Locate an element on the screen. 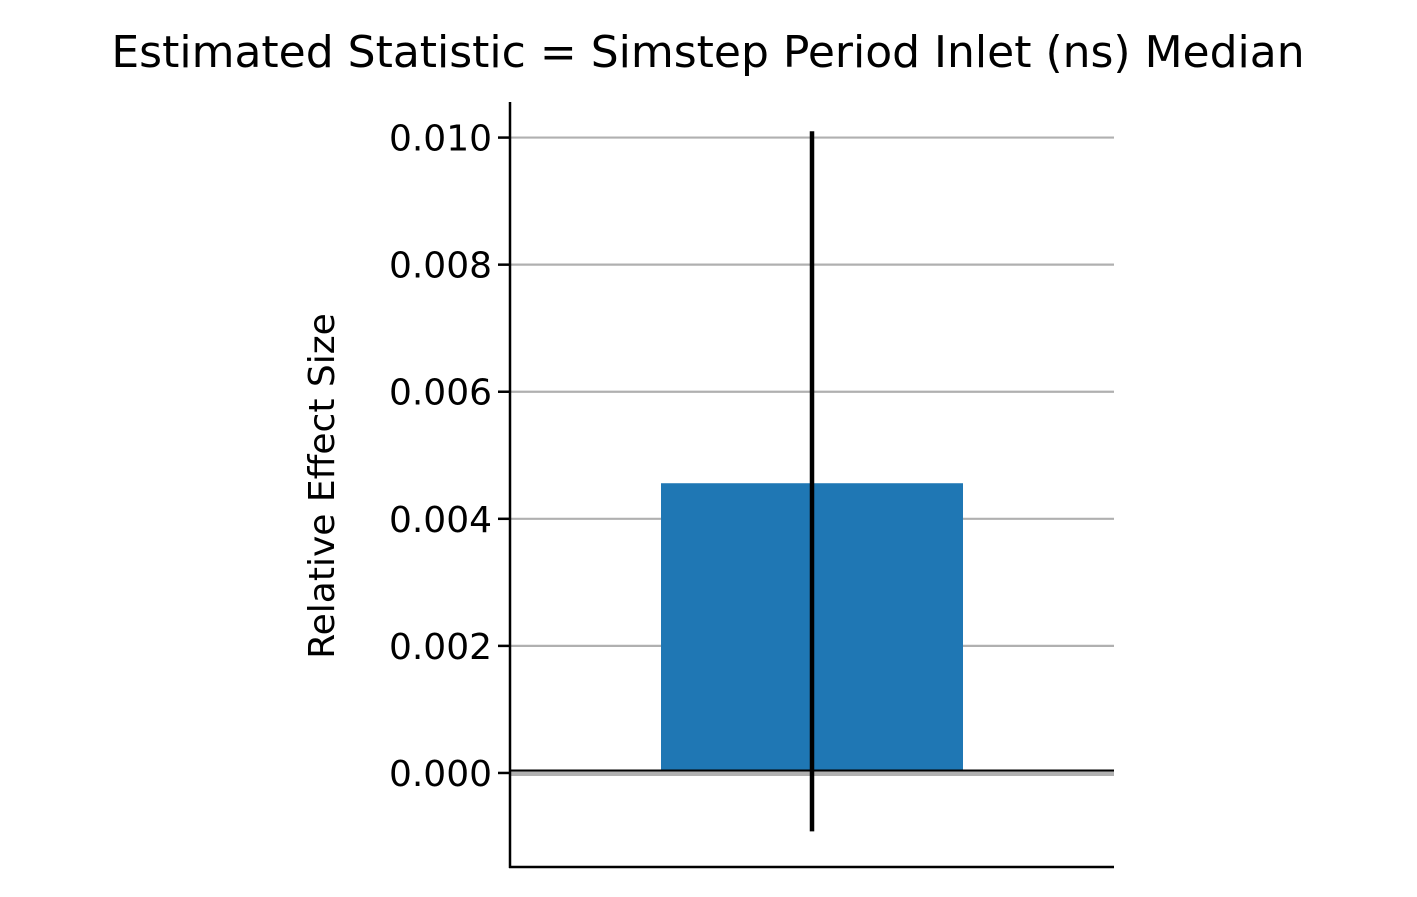 This screenshot has width=1417, height=897. y-tick-label: 0.010 is located at coordinates (440, 139).